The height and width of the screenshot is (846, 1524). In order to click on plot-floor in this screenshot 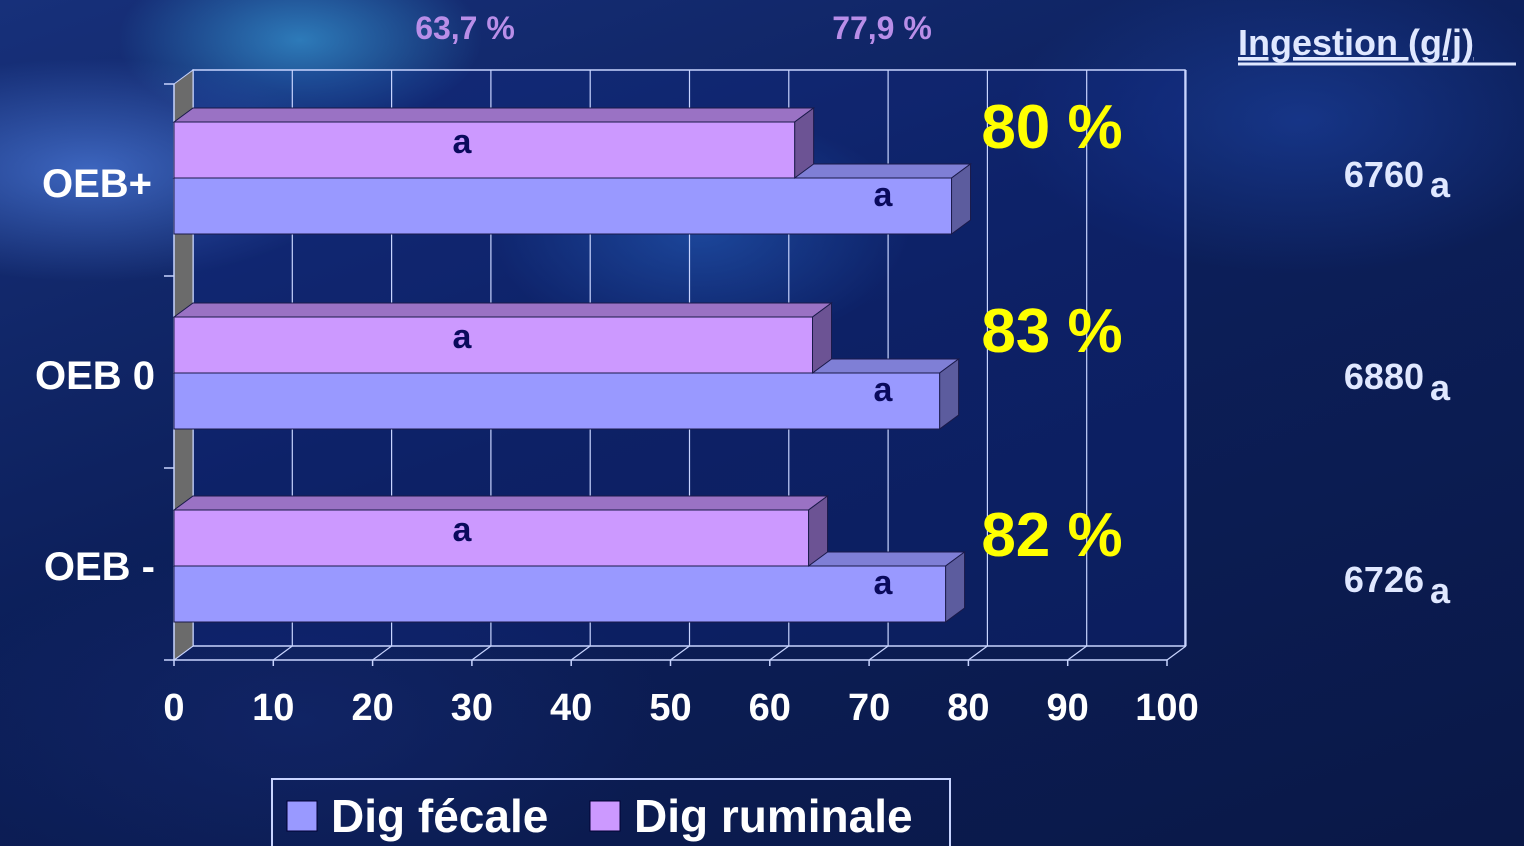, I will do `click(680, 653)`.